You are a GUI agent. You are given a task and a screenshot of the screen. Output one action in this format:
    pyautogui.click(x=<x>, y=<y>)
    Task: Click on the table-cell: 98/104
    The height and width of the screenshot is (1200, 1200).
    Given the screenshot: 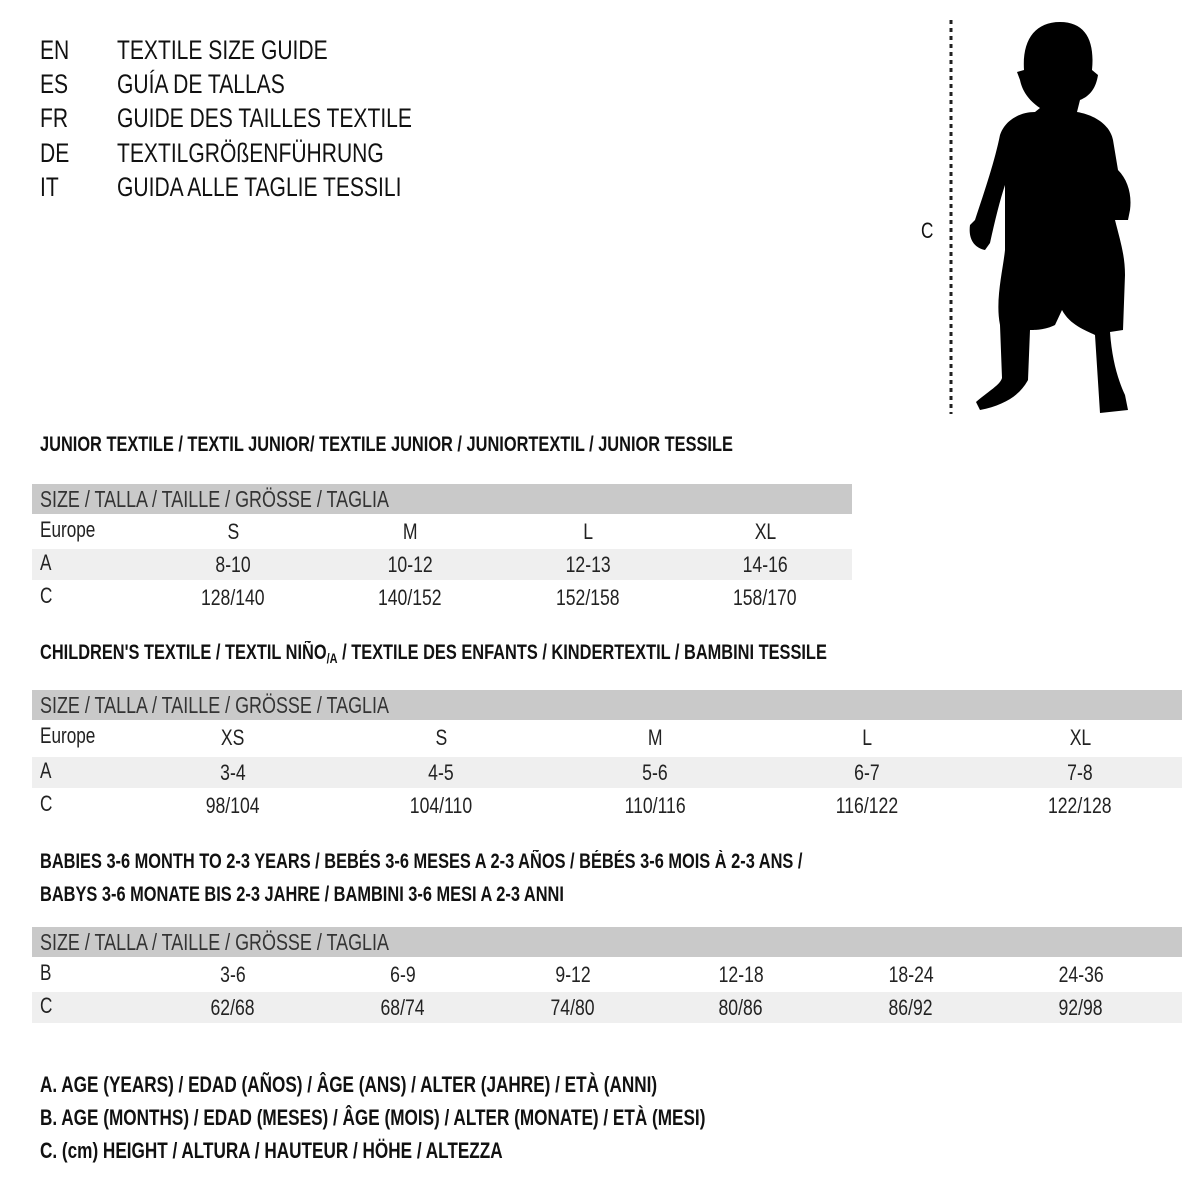 What is the action you would take?
    pyautogui.click(x=233, y=805)
    